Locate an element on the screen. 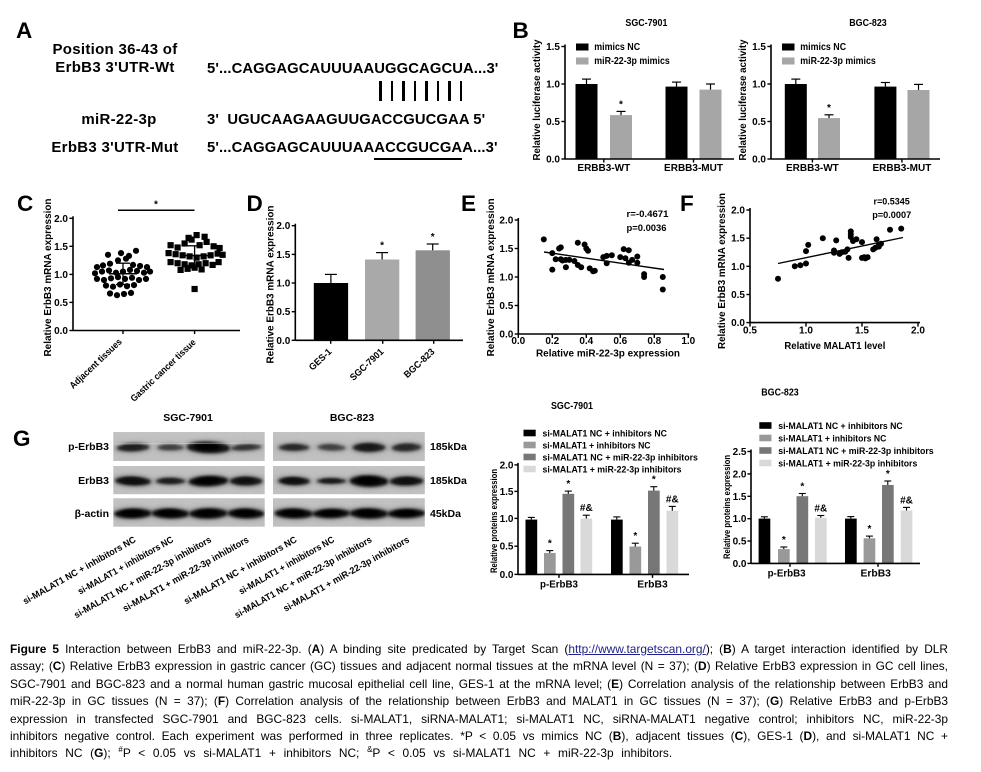  svg-text: 0.4 is located at coordinates (586, 341).